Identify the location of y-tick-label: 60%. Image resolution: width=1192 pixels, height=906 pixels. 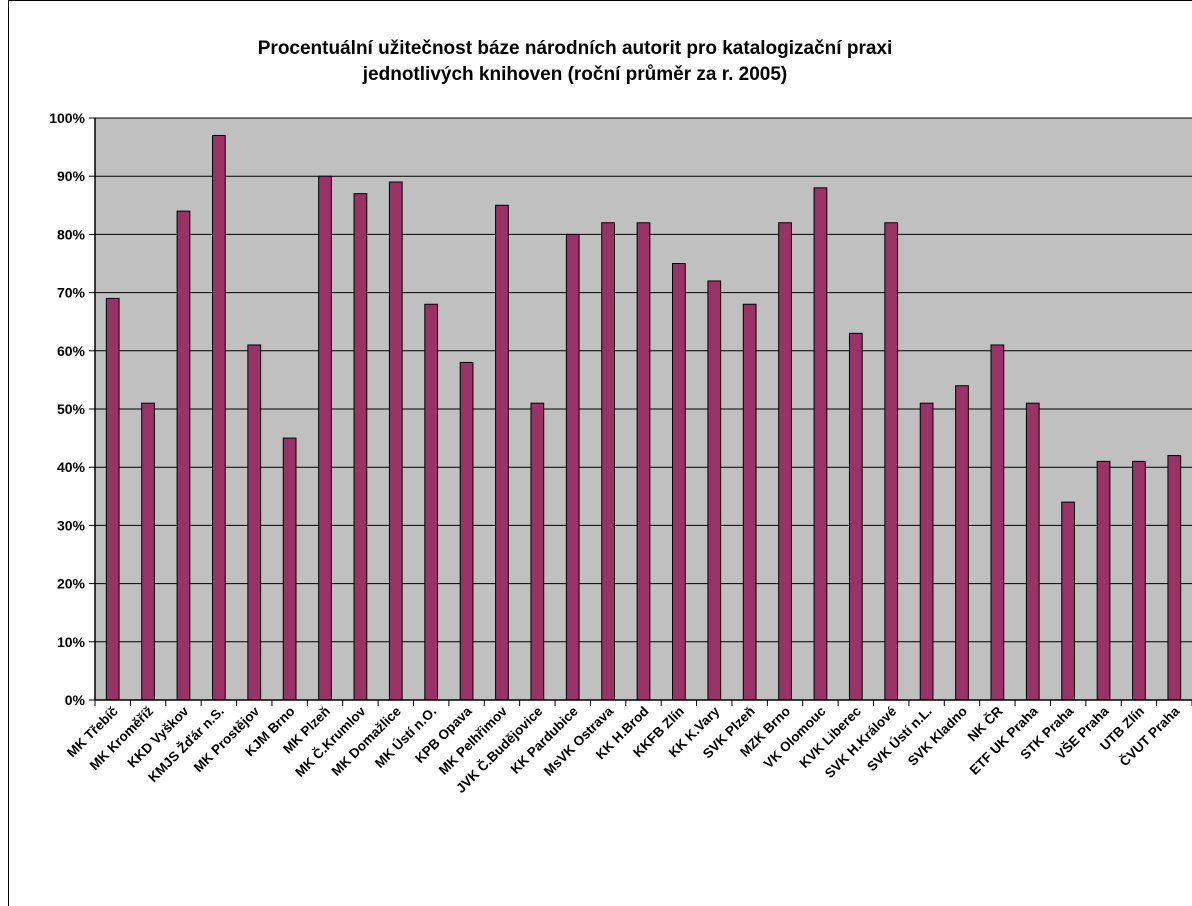
(71, 351).